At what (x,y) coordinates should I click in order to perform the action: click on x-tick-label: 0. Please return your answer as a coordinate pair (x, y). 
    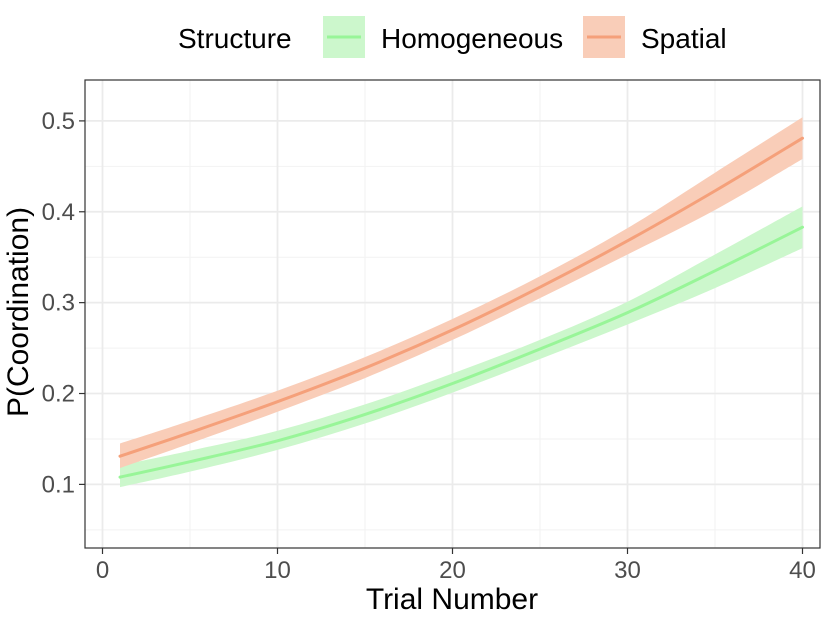
    Looking at the image, I should click on (102, 570).